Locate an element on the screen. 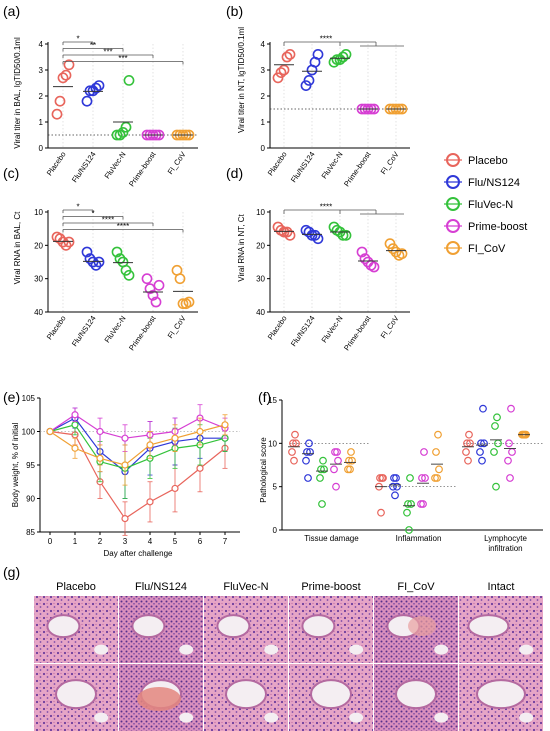 The image size is (550, 731). xlabel-e: Day after challenge is located at coordinates (138, 553).